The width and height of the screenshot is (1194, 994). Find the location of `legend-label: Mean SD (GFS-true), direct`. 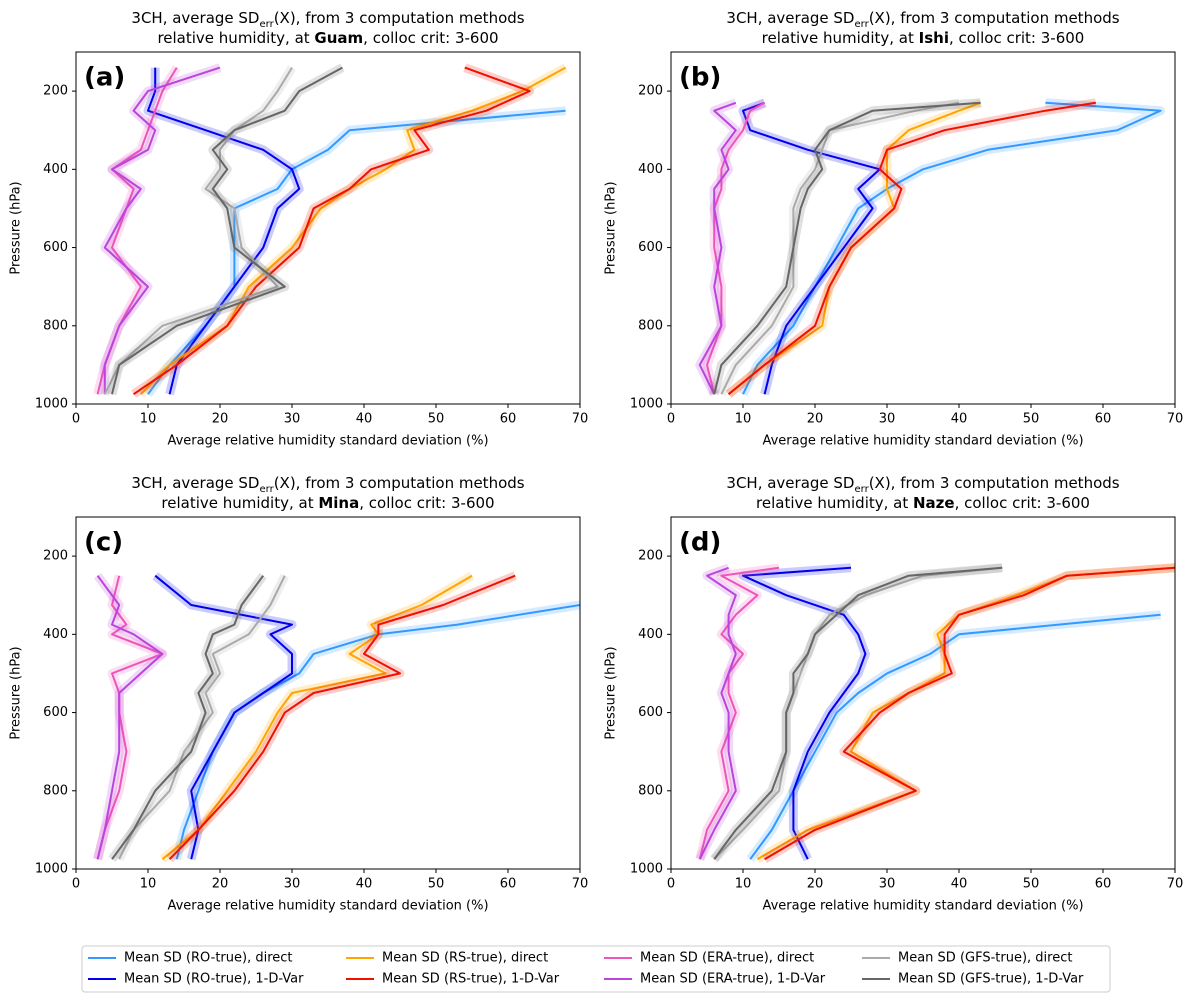

legend-label: Mean SD (GFS-true), direct is located at coordinates (985, 958).